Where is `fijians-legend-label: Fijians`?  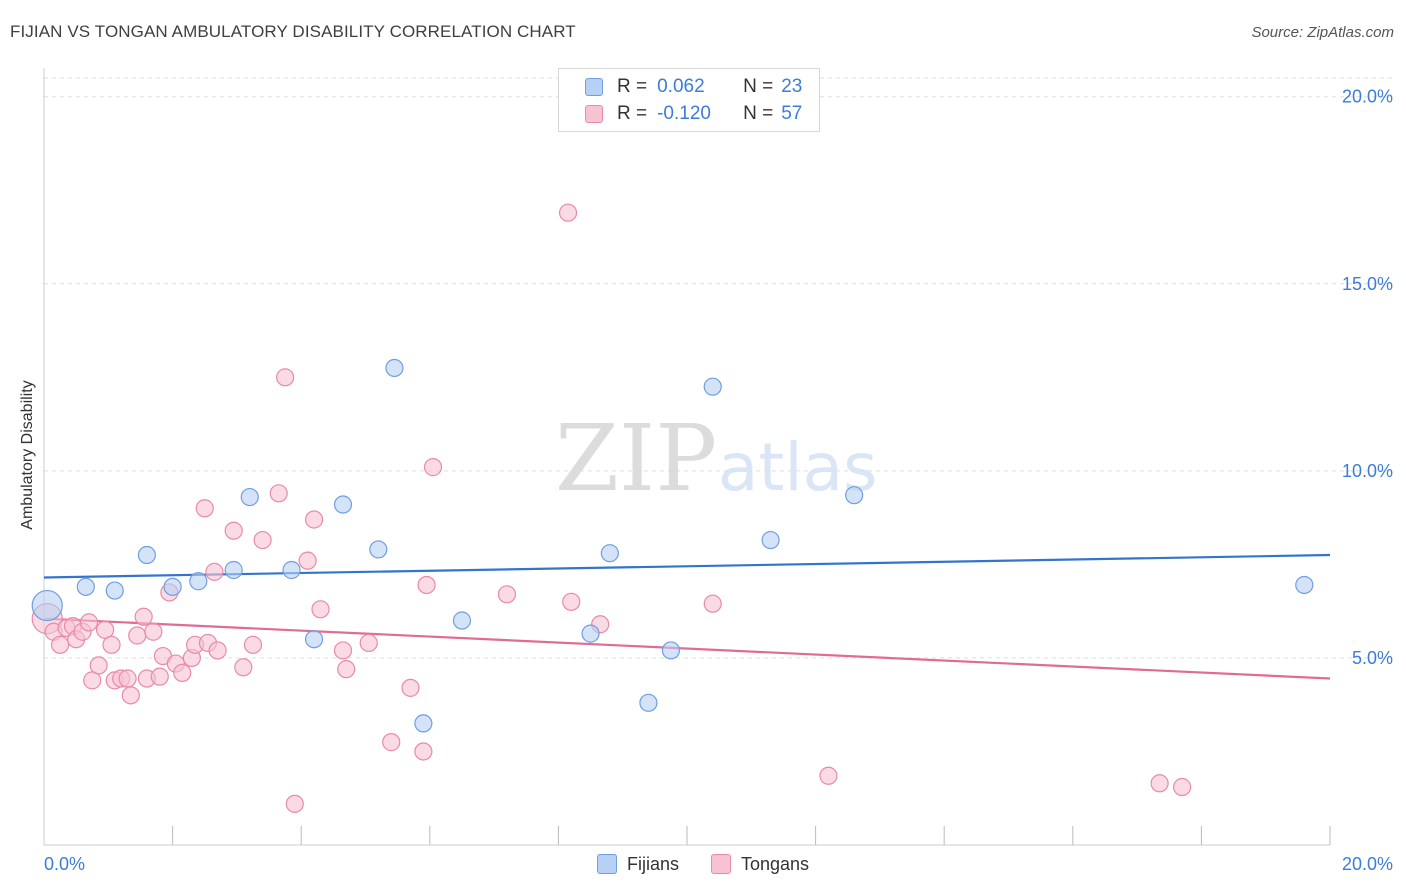 fijians-legend-label: Fijians is located at coordinates (652, 863).